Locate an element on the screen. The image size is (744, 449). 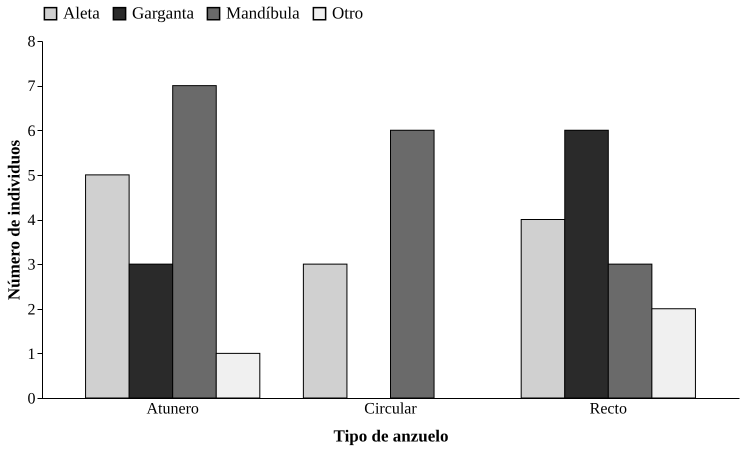
y-tick-label: 7 is located at coordinates (32, 87).